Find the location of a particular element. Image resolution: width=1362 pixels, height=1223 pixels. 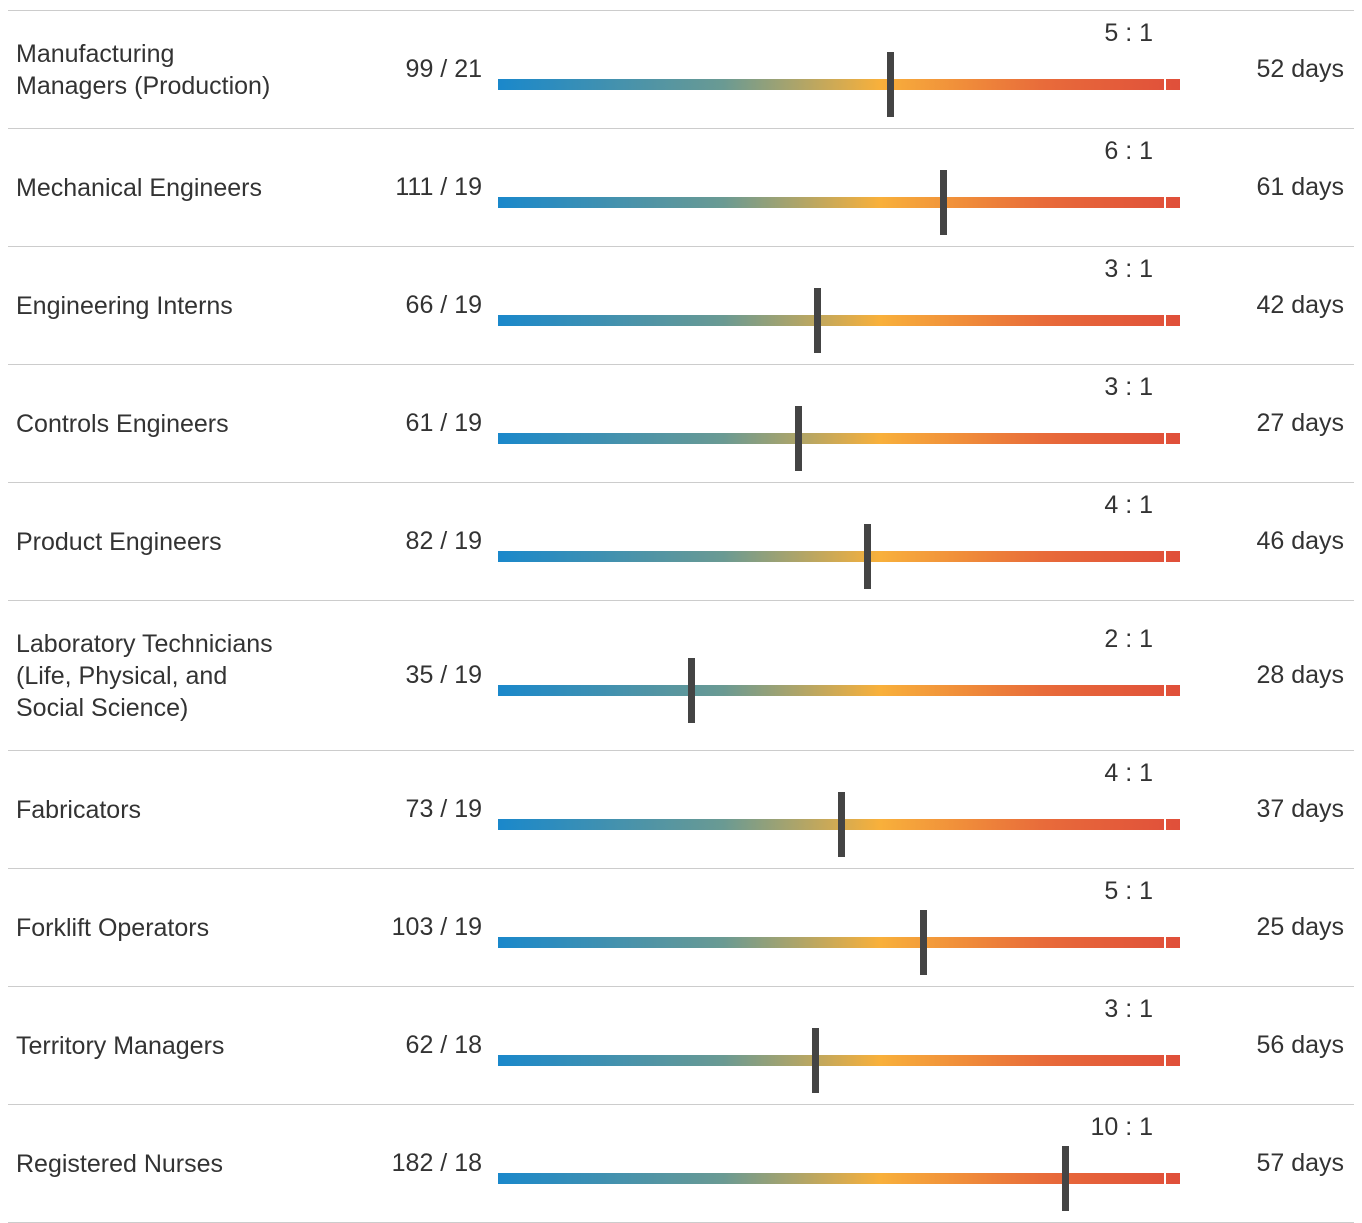

occupation-label: Controls Engineers is located at coordinates (122, 423).